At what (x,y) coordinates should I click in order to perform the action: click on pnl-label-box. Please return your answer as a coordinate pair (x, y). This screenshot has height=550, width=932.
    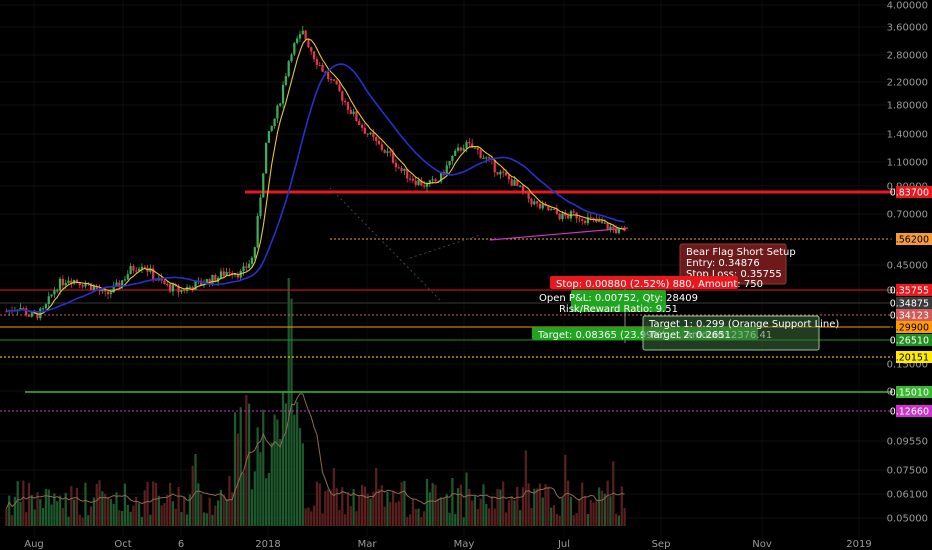
    Looking at the image, I should click on (618, 301).